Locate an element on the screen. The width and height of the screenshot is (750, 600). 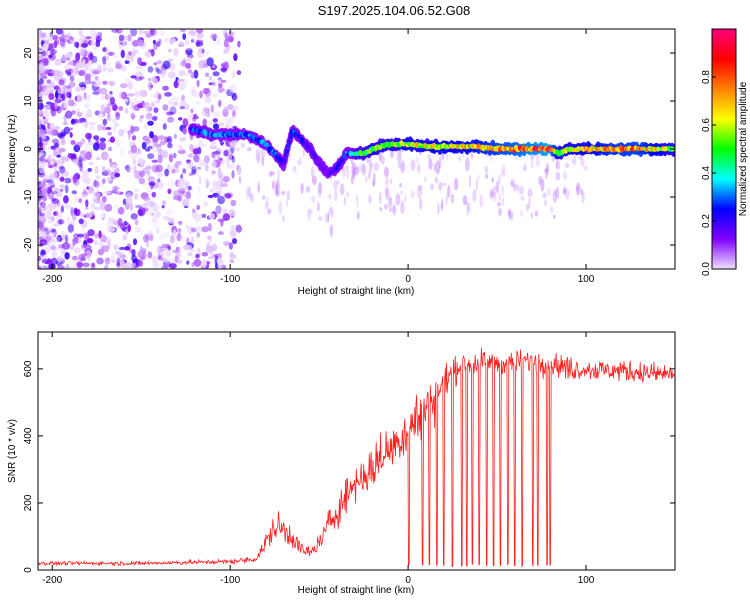
spectrogram-y-axis-label: Frequency (Hz) is located at coordinates (12, 149).